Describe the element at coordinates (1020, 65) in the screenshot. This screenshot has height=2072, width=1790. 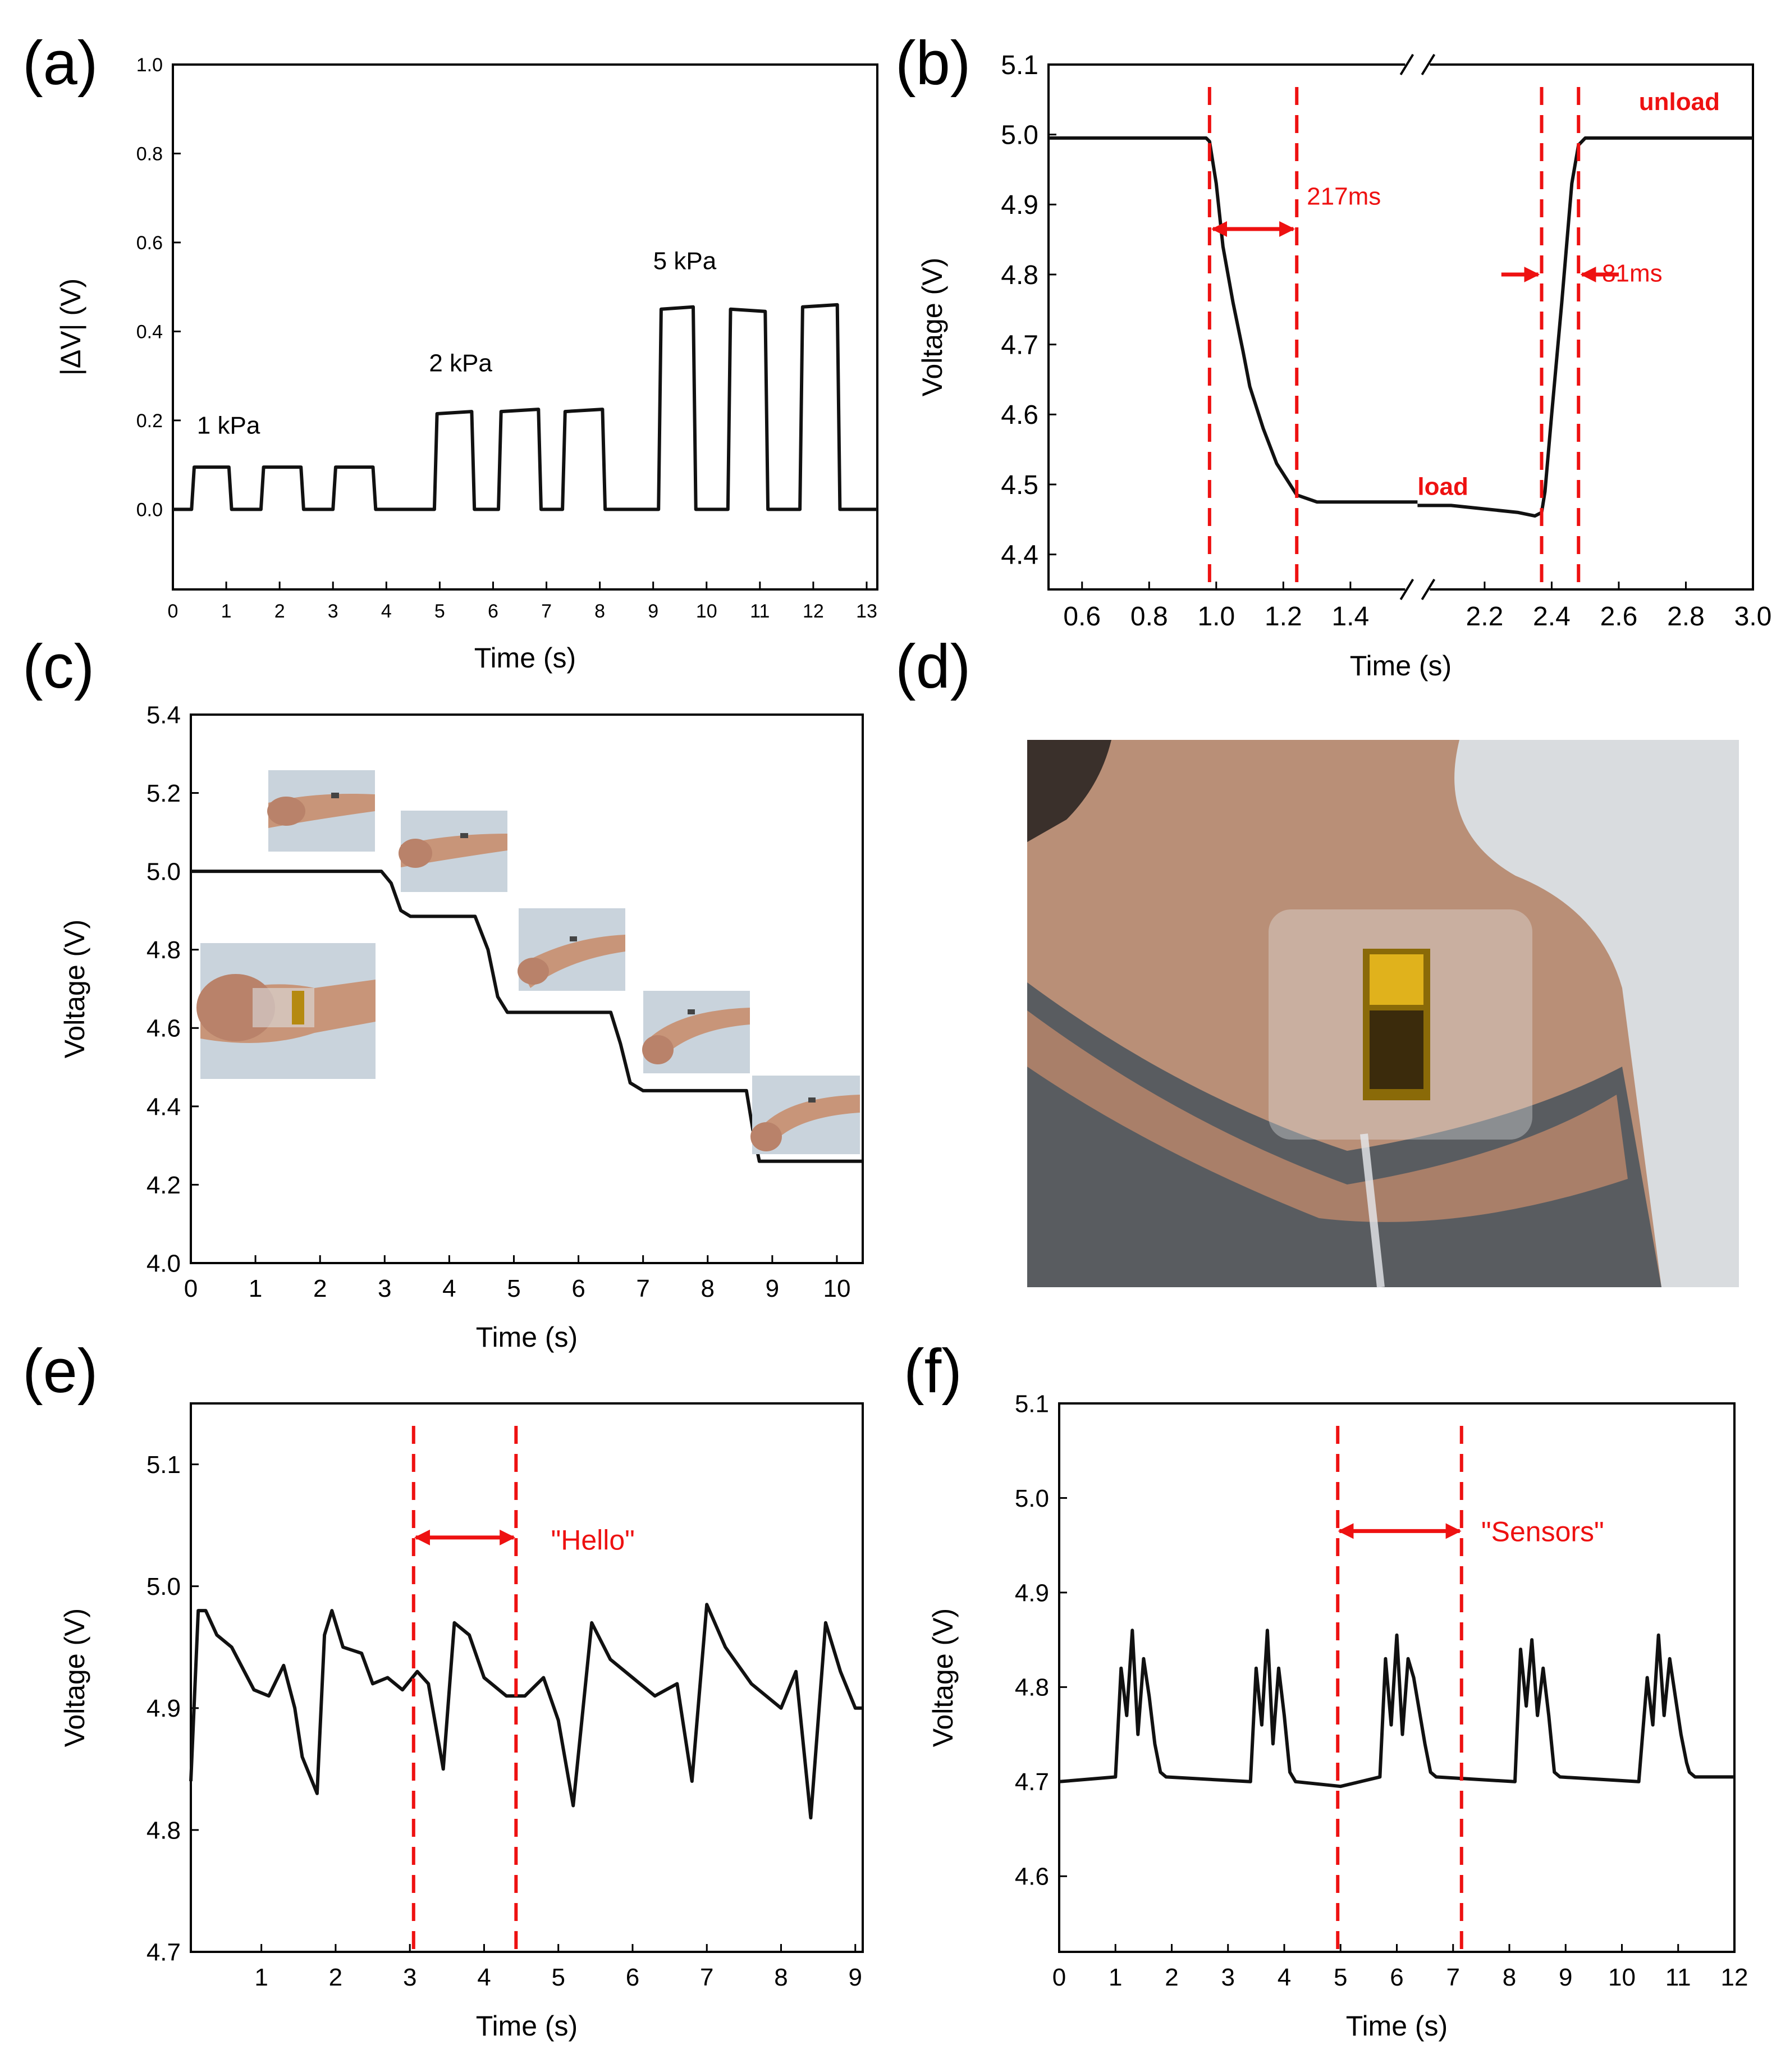
I see `y-tick-label: 5.1` at that location.